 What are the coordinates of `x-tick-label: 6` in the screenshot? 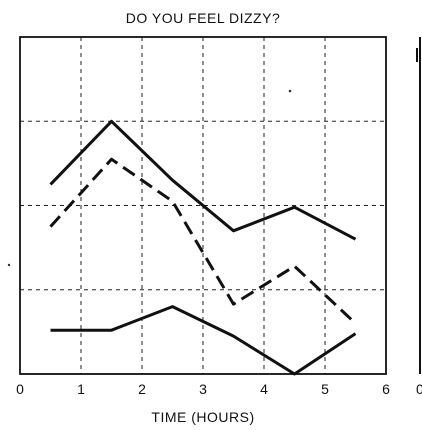 It's located at (386, 389).